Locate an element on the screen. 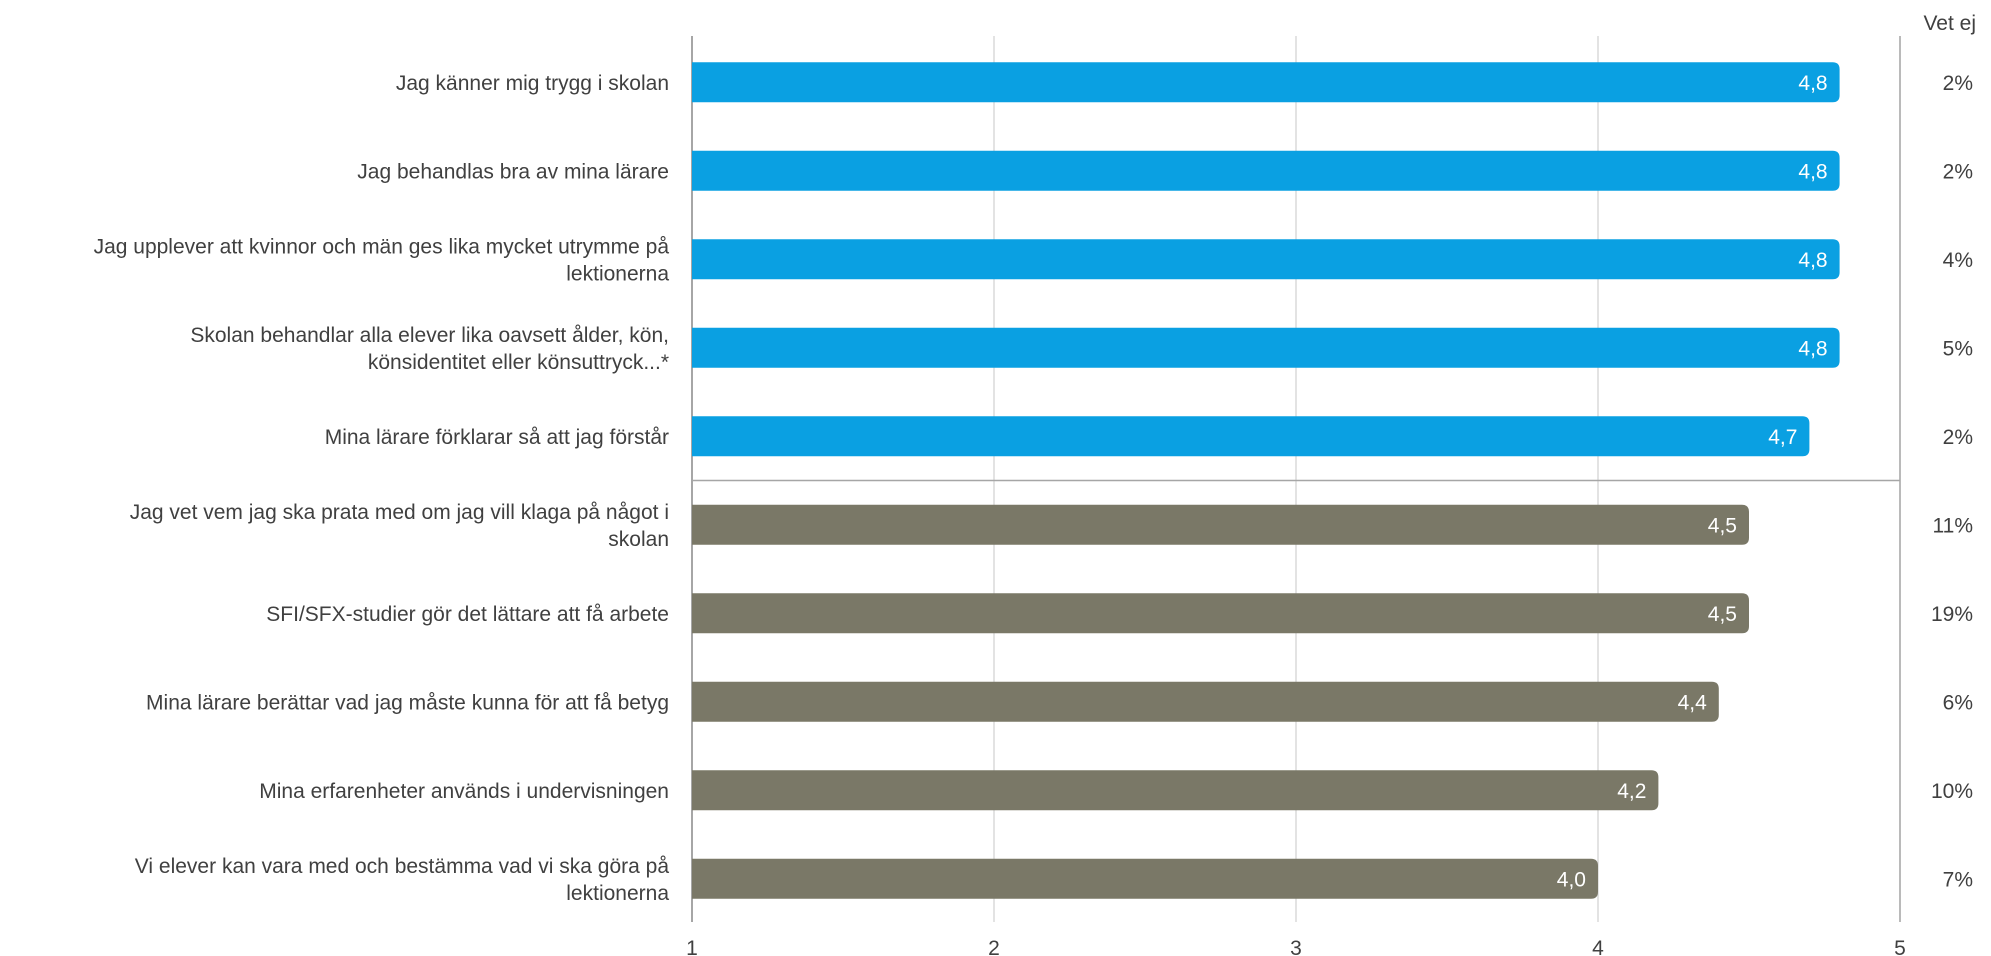 This screenshot has width=1991, height=956. x-tick-label: 2 is located at coordinates (994, 946).